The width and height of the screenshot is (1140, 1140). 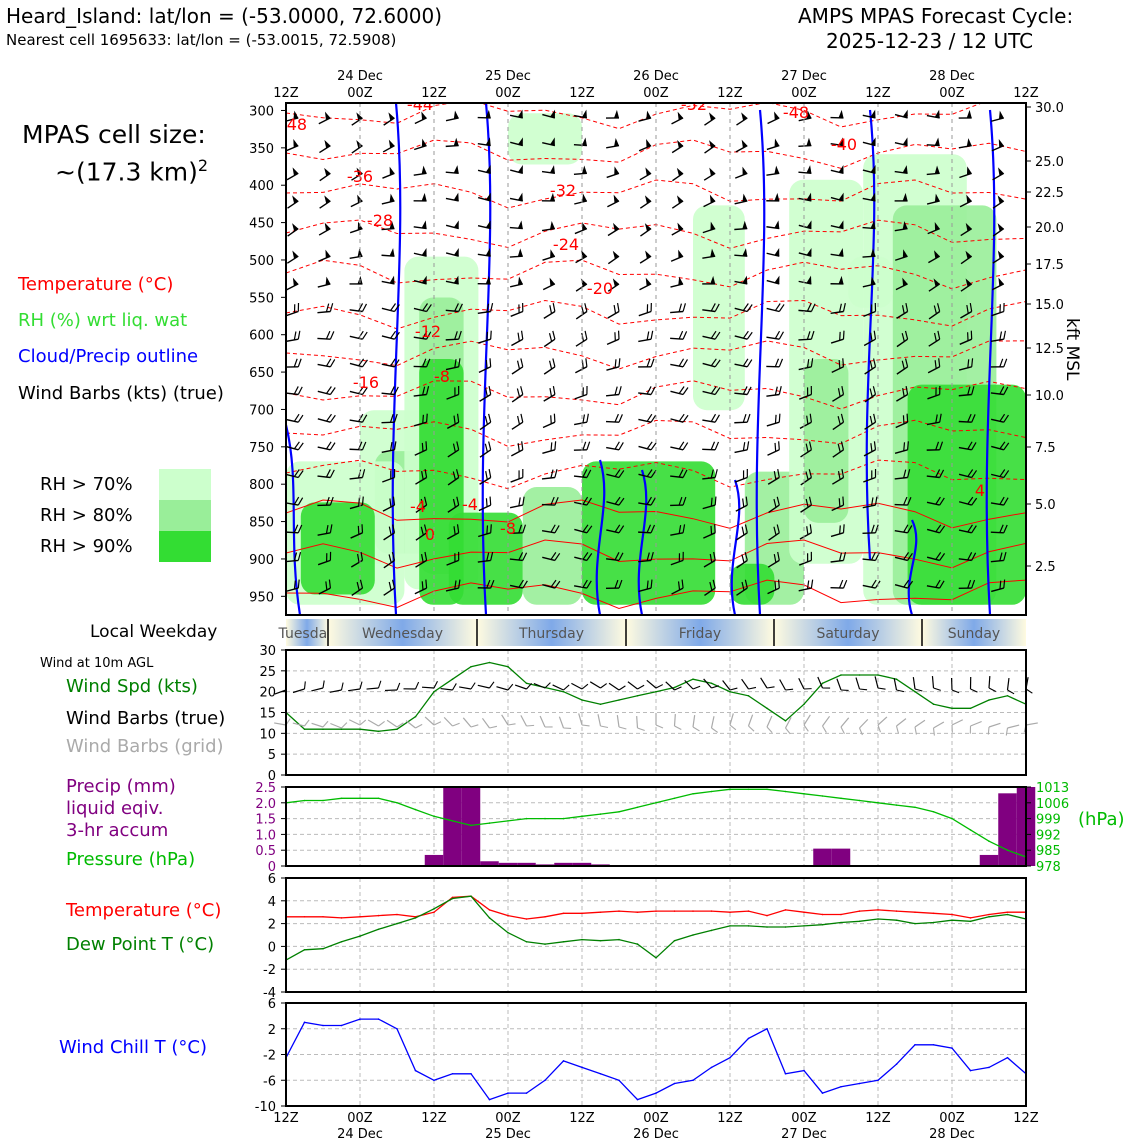 I want to click on legend-rh: RH (%) wrt liq. wat, so click(x=103, y=320).